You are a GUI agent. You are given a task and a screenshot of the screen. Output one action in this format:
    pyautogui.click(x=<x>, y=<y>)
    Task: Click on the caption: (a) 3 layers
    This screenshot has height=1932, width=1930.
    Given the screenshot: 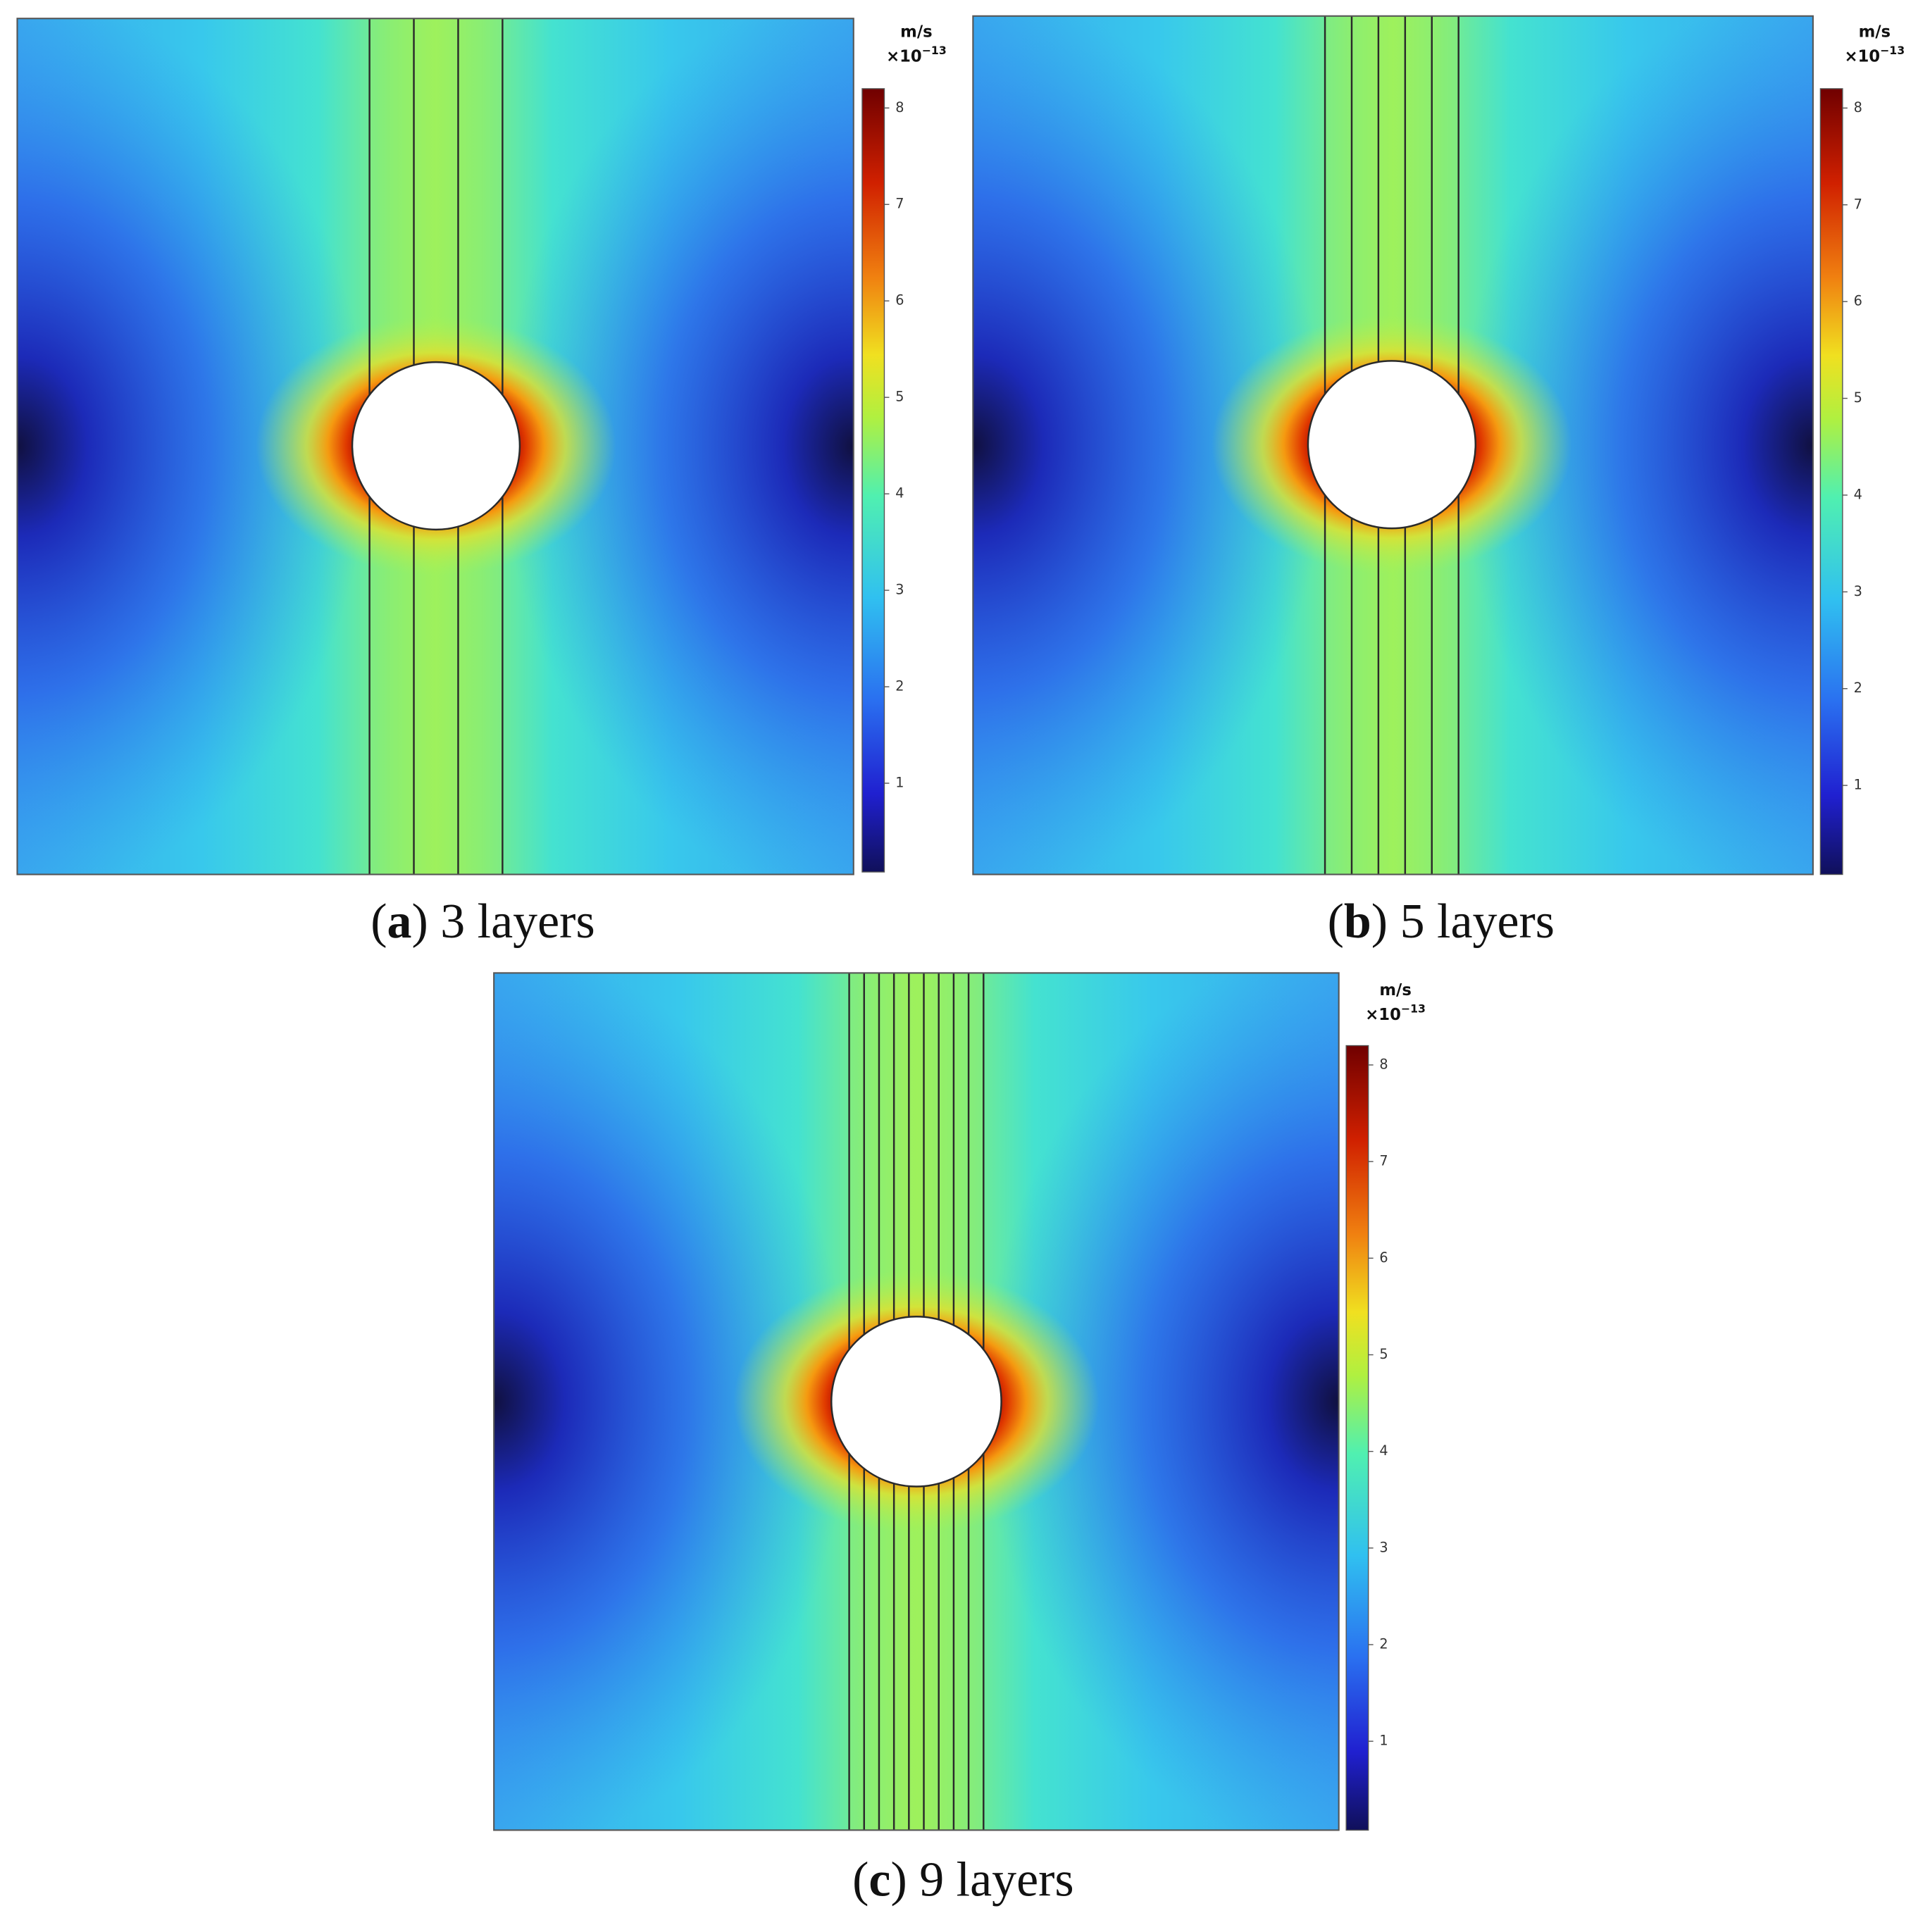 What is the action you would take?
    pyautogui.click(x=482, y=922)
    